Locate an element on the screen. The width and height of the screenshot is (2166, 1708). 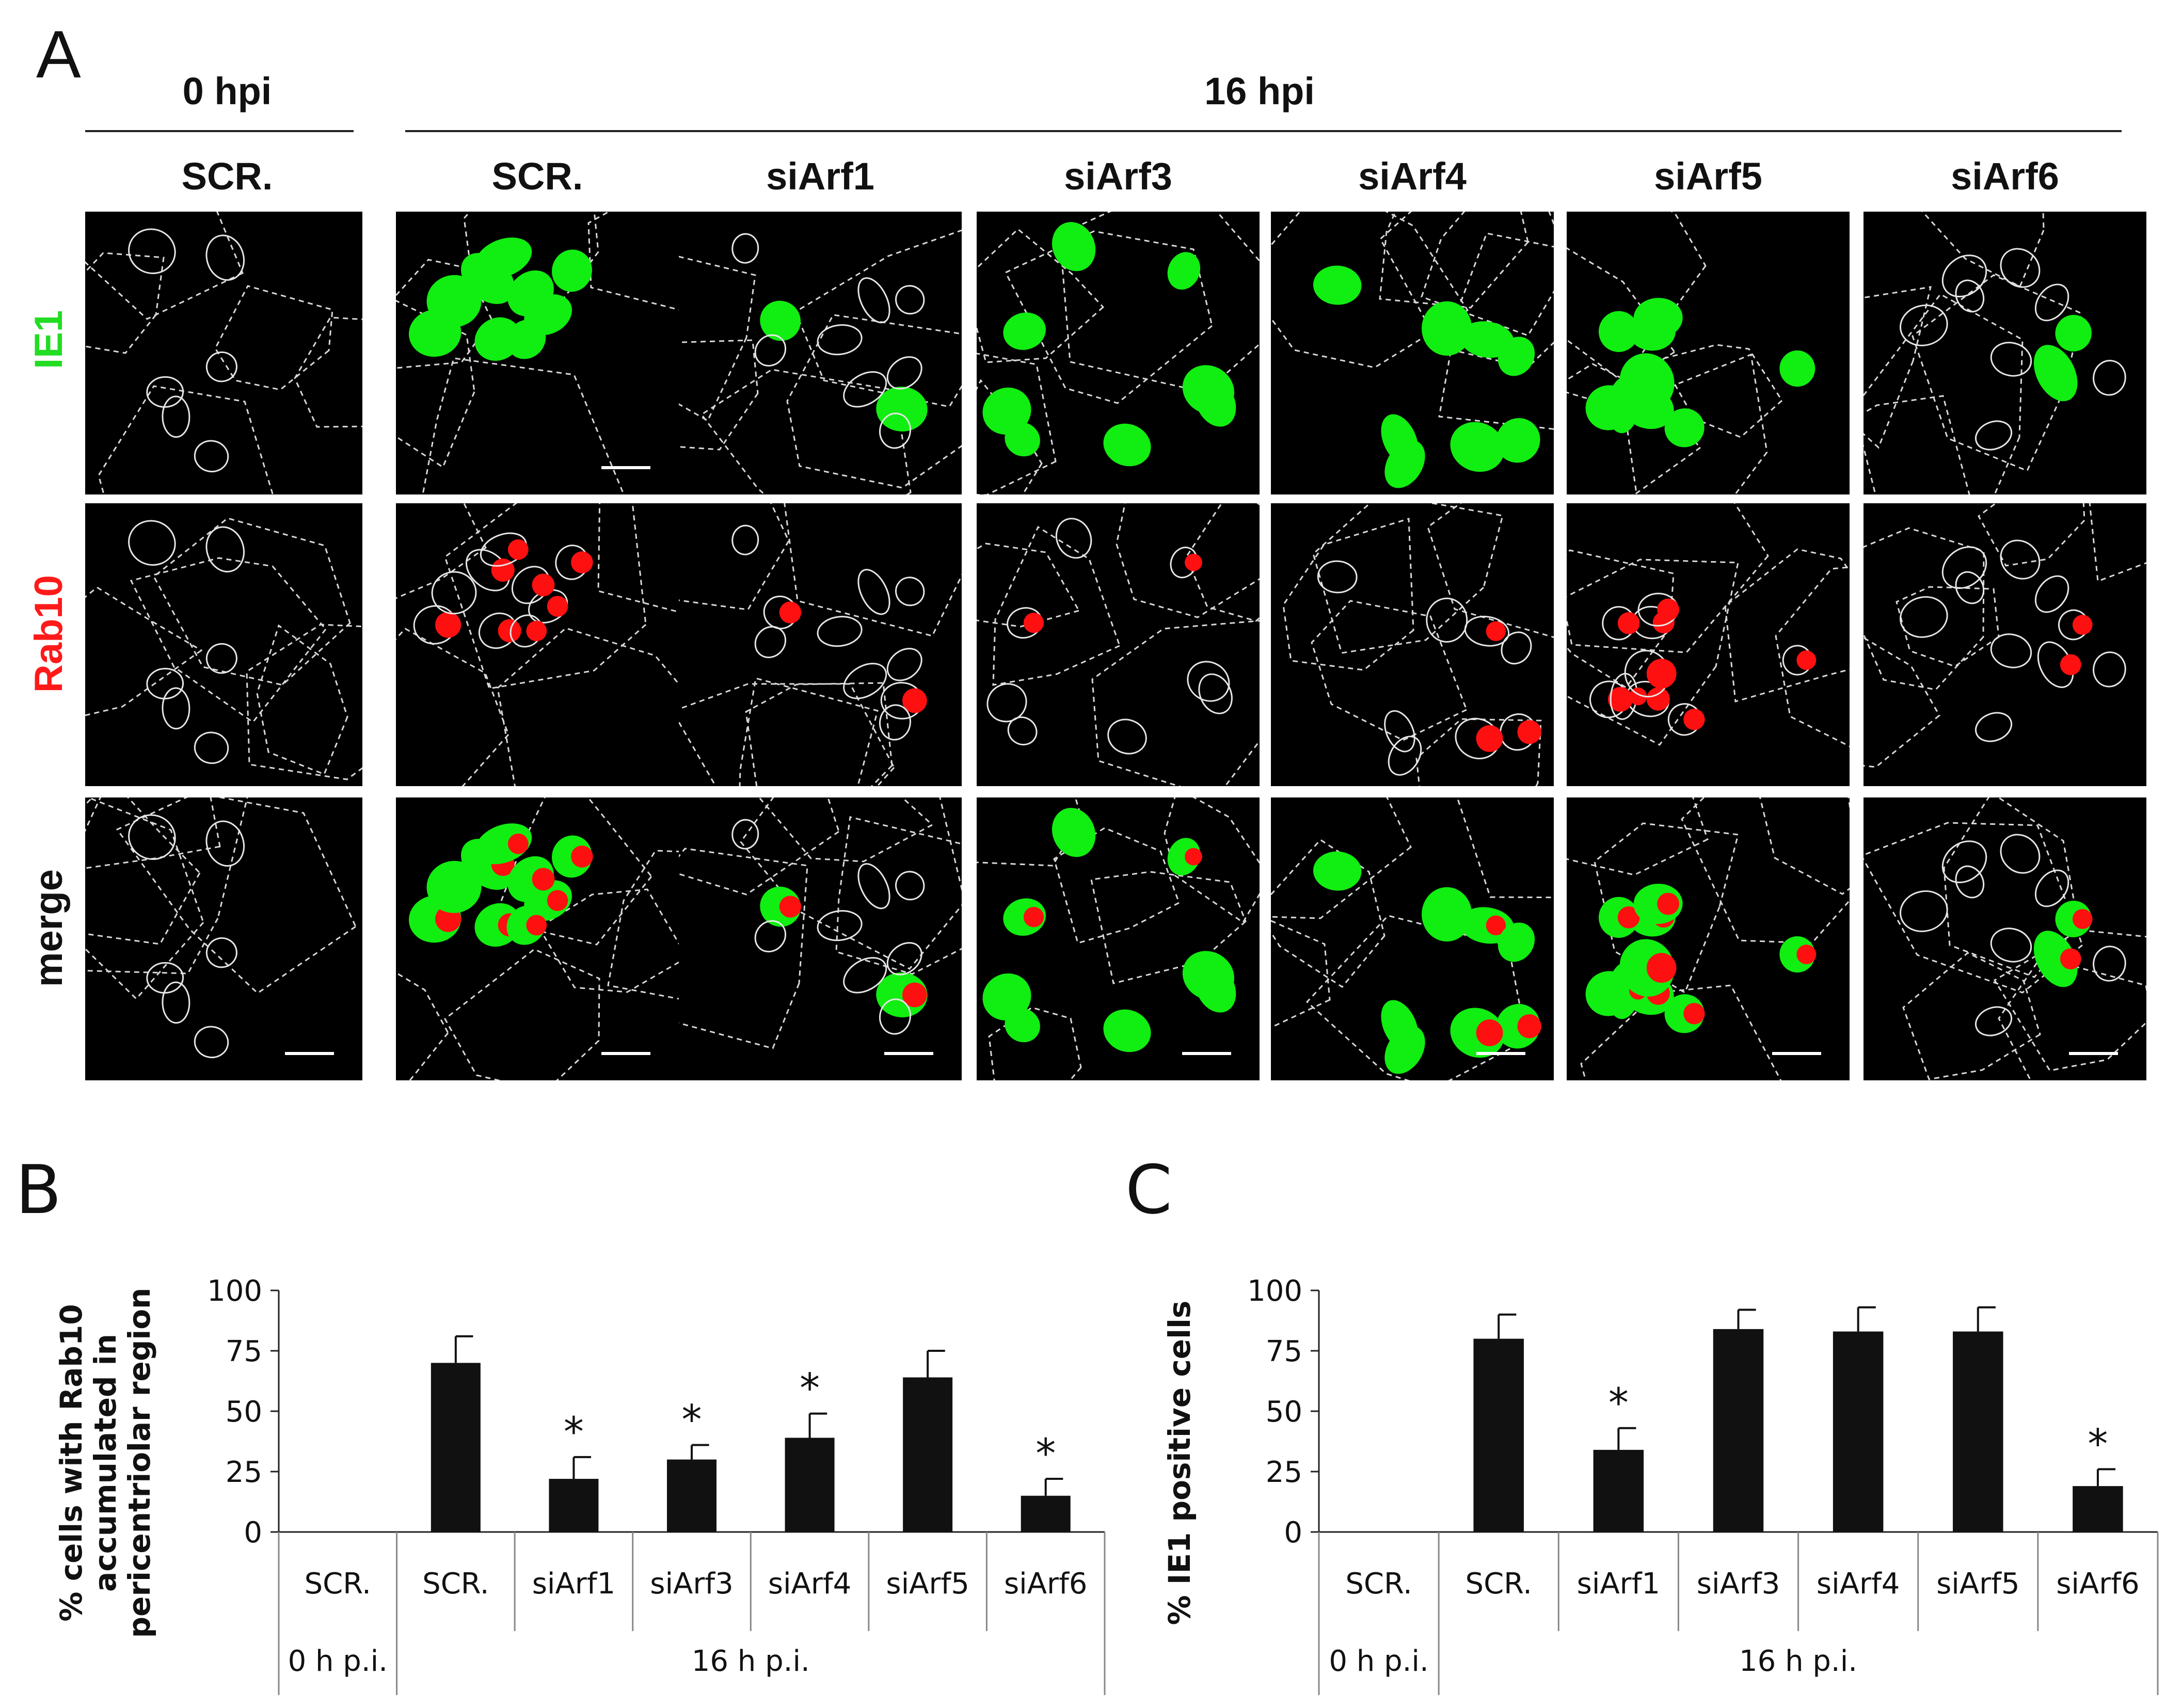
panel-letter-a: A is located at coordinates (58, 54).